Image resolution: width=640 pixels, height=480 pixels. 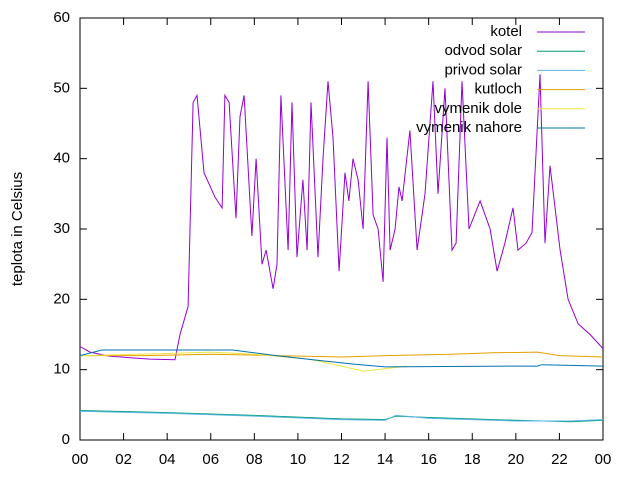 What do you see at coordinates (341, 459) in the screenshot?
I see `x-tick-label: 12` at bounding box center [341, 459].